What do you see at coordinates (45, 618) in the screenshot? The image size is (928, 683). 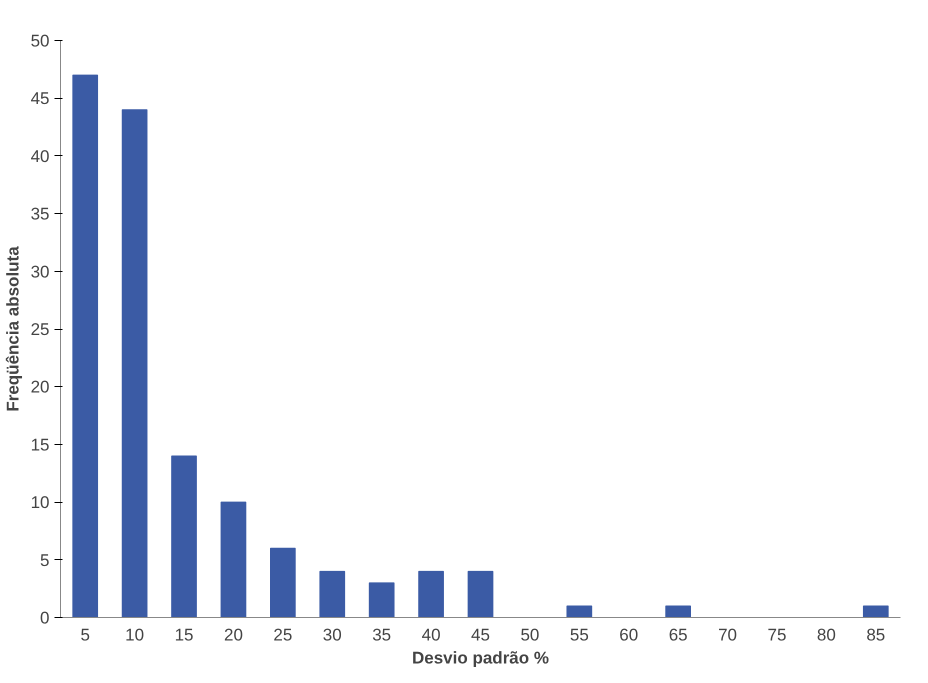 I see `y-tick-label: 0` at bounding box center [45, 618].